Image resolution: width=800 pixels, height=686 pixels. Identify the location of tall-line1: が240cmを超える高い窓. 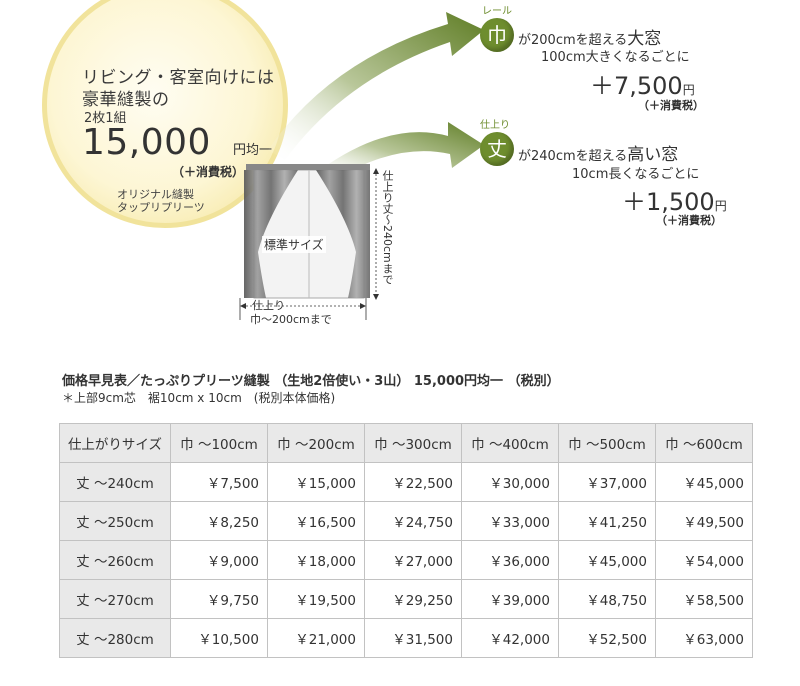
(598, 152).